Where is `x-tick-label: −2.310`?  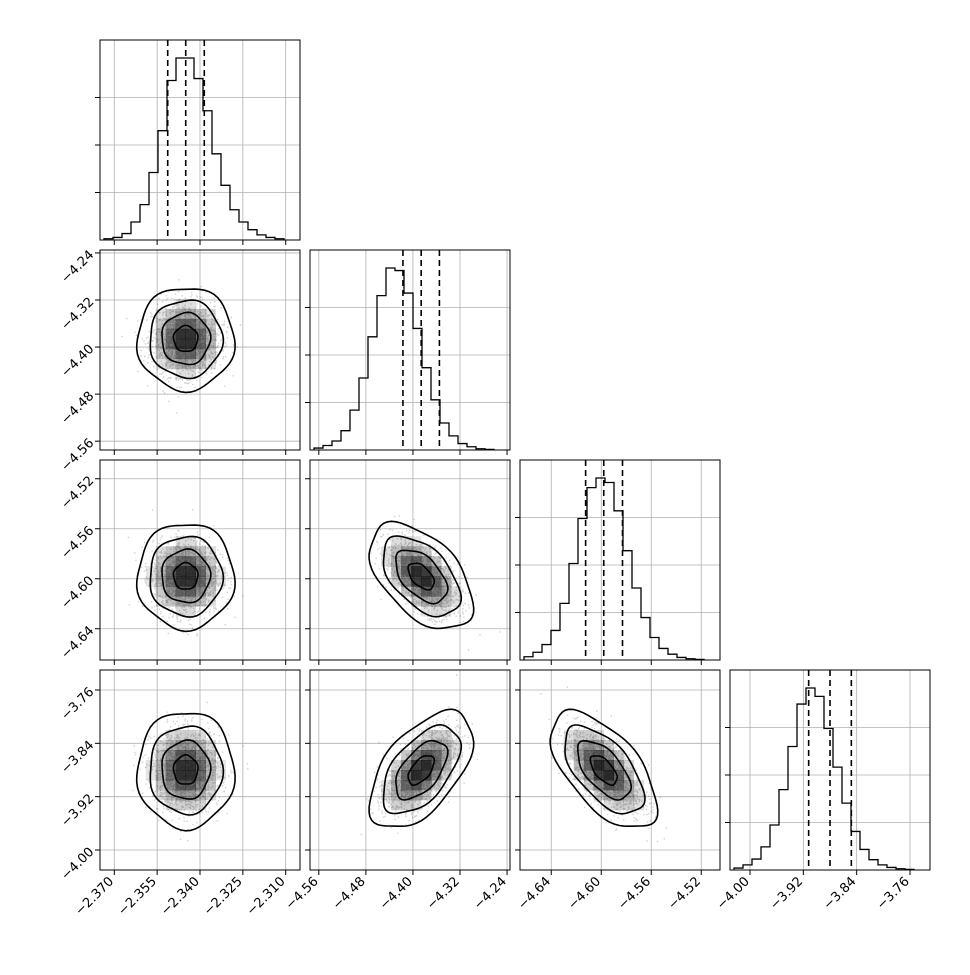 x-tick-label: −2.310 is located at coordinates (266, 896).